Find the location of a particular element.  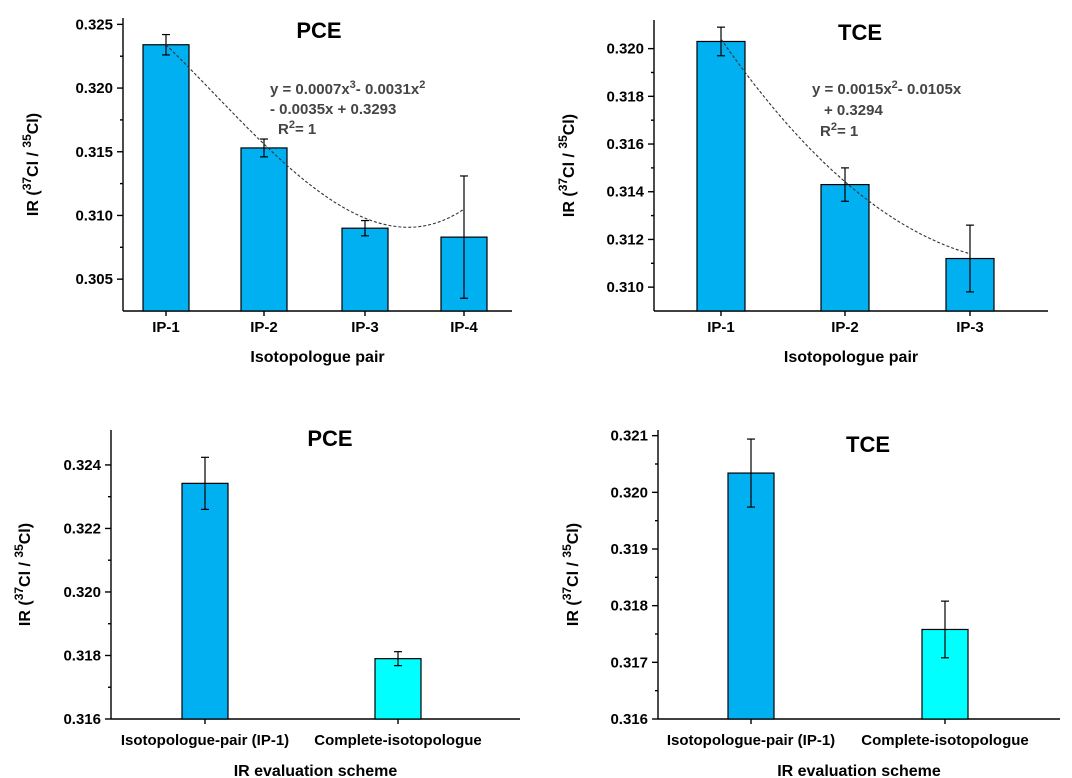

y-tick-label: 0.321 is located at coordinates (629, 436).